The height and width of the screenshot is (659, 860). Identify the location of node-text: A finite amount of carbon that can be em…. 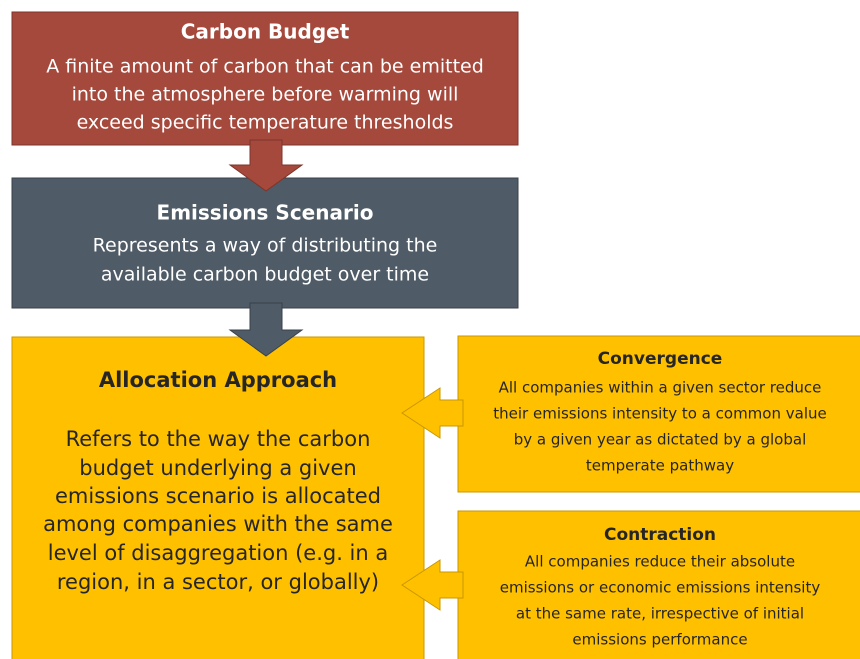
(265, 67).